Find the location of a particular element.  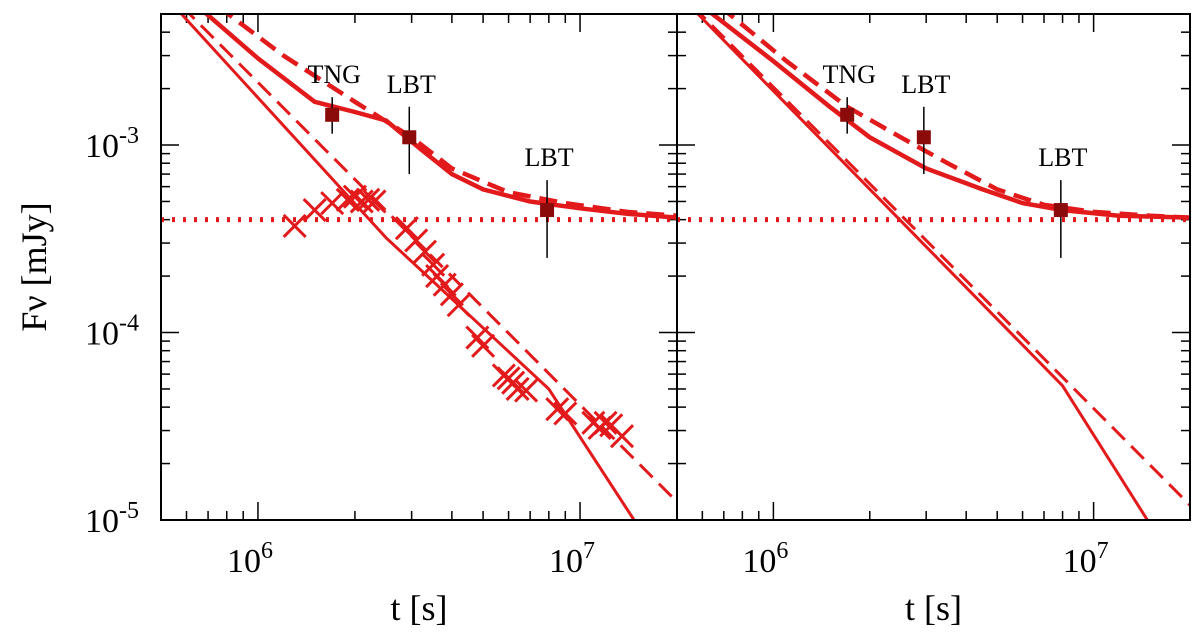

y-tick-label: 10⁻⁵ is located at coordinates (112, 519).